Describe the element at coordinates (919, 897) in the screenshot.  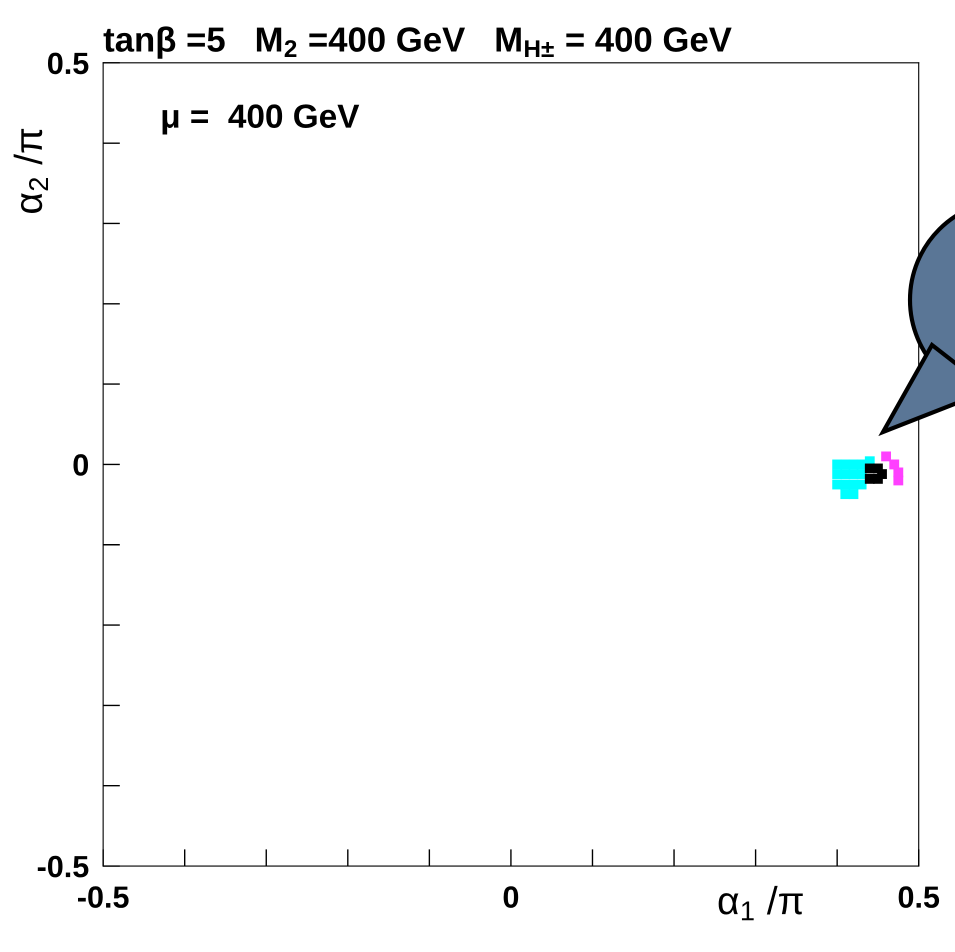
I see `x-tick-label: 0.5` at that location.